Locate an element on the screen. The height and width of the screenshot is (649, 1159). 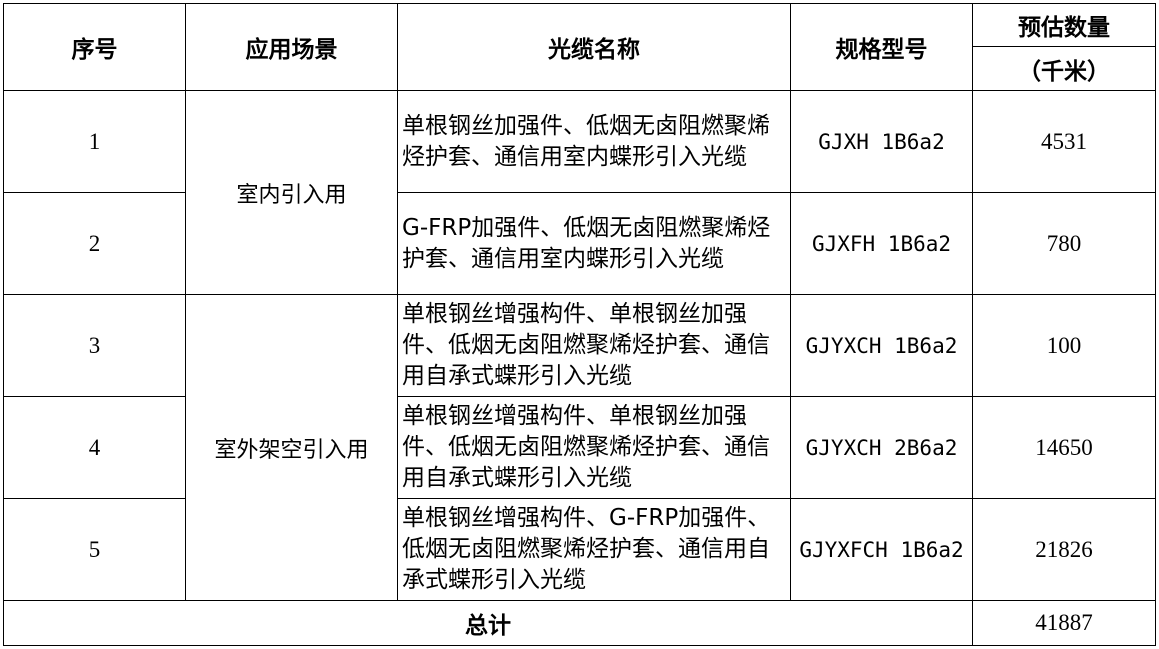
row-quantity: 100 is located at coordinates (1064, 345).